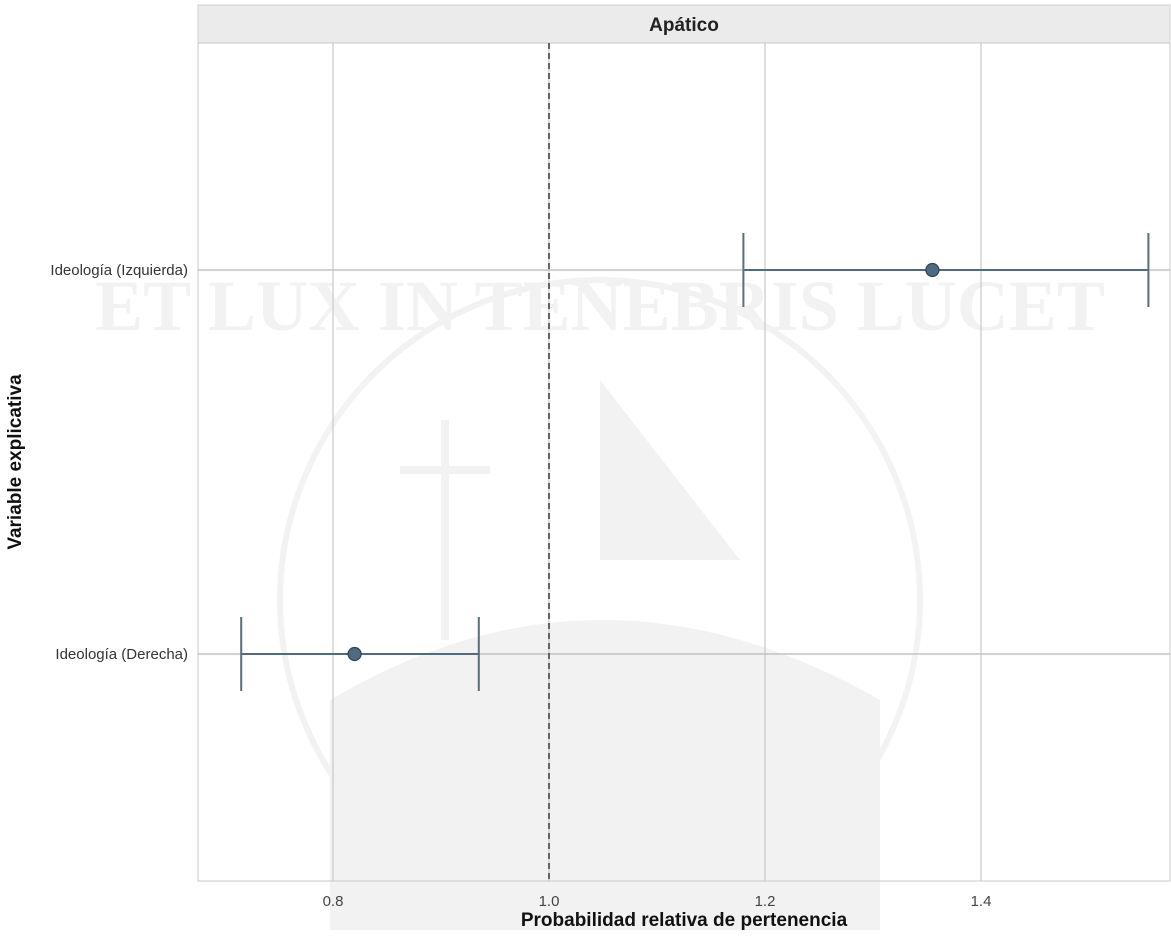 Image resolution: width=1171 pixels, height=937 pixels. Describe the element at coordinates (121, 654) in the screenshot. I see `y-category-label: Ideología (Derecha)` at that location.